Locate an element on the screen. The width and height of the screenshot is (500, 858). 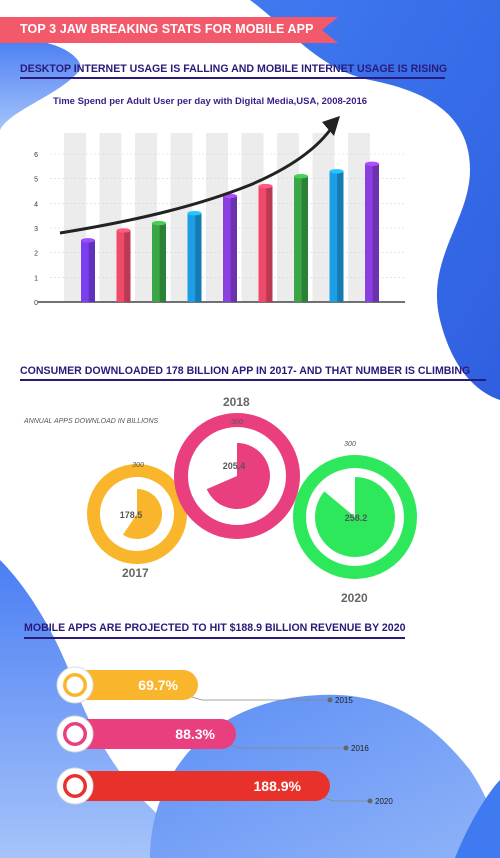
top-left-blob is located at coordinates (40, 84).